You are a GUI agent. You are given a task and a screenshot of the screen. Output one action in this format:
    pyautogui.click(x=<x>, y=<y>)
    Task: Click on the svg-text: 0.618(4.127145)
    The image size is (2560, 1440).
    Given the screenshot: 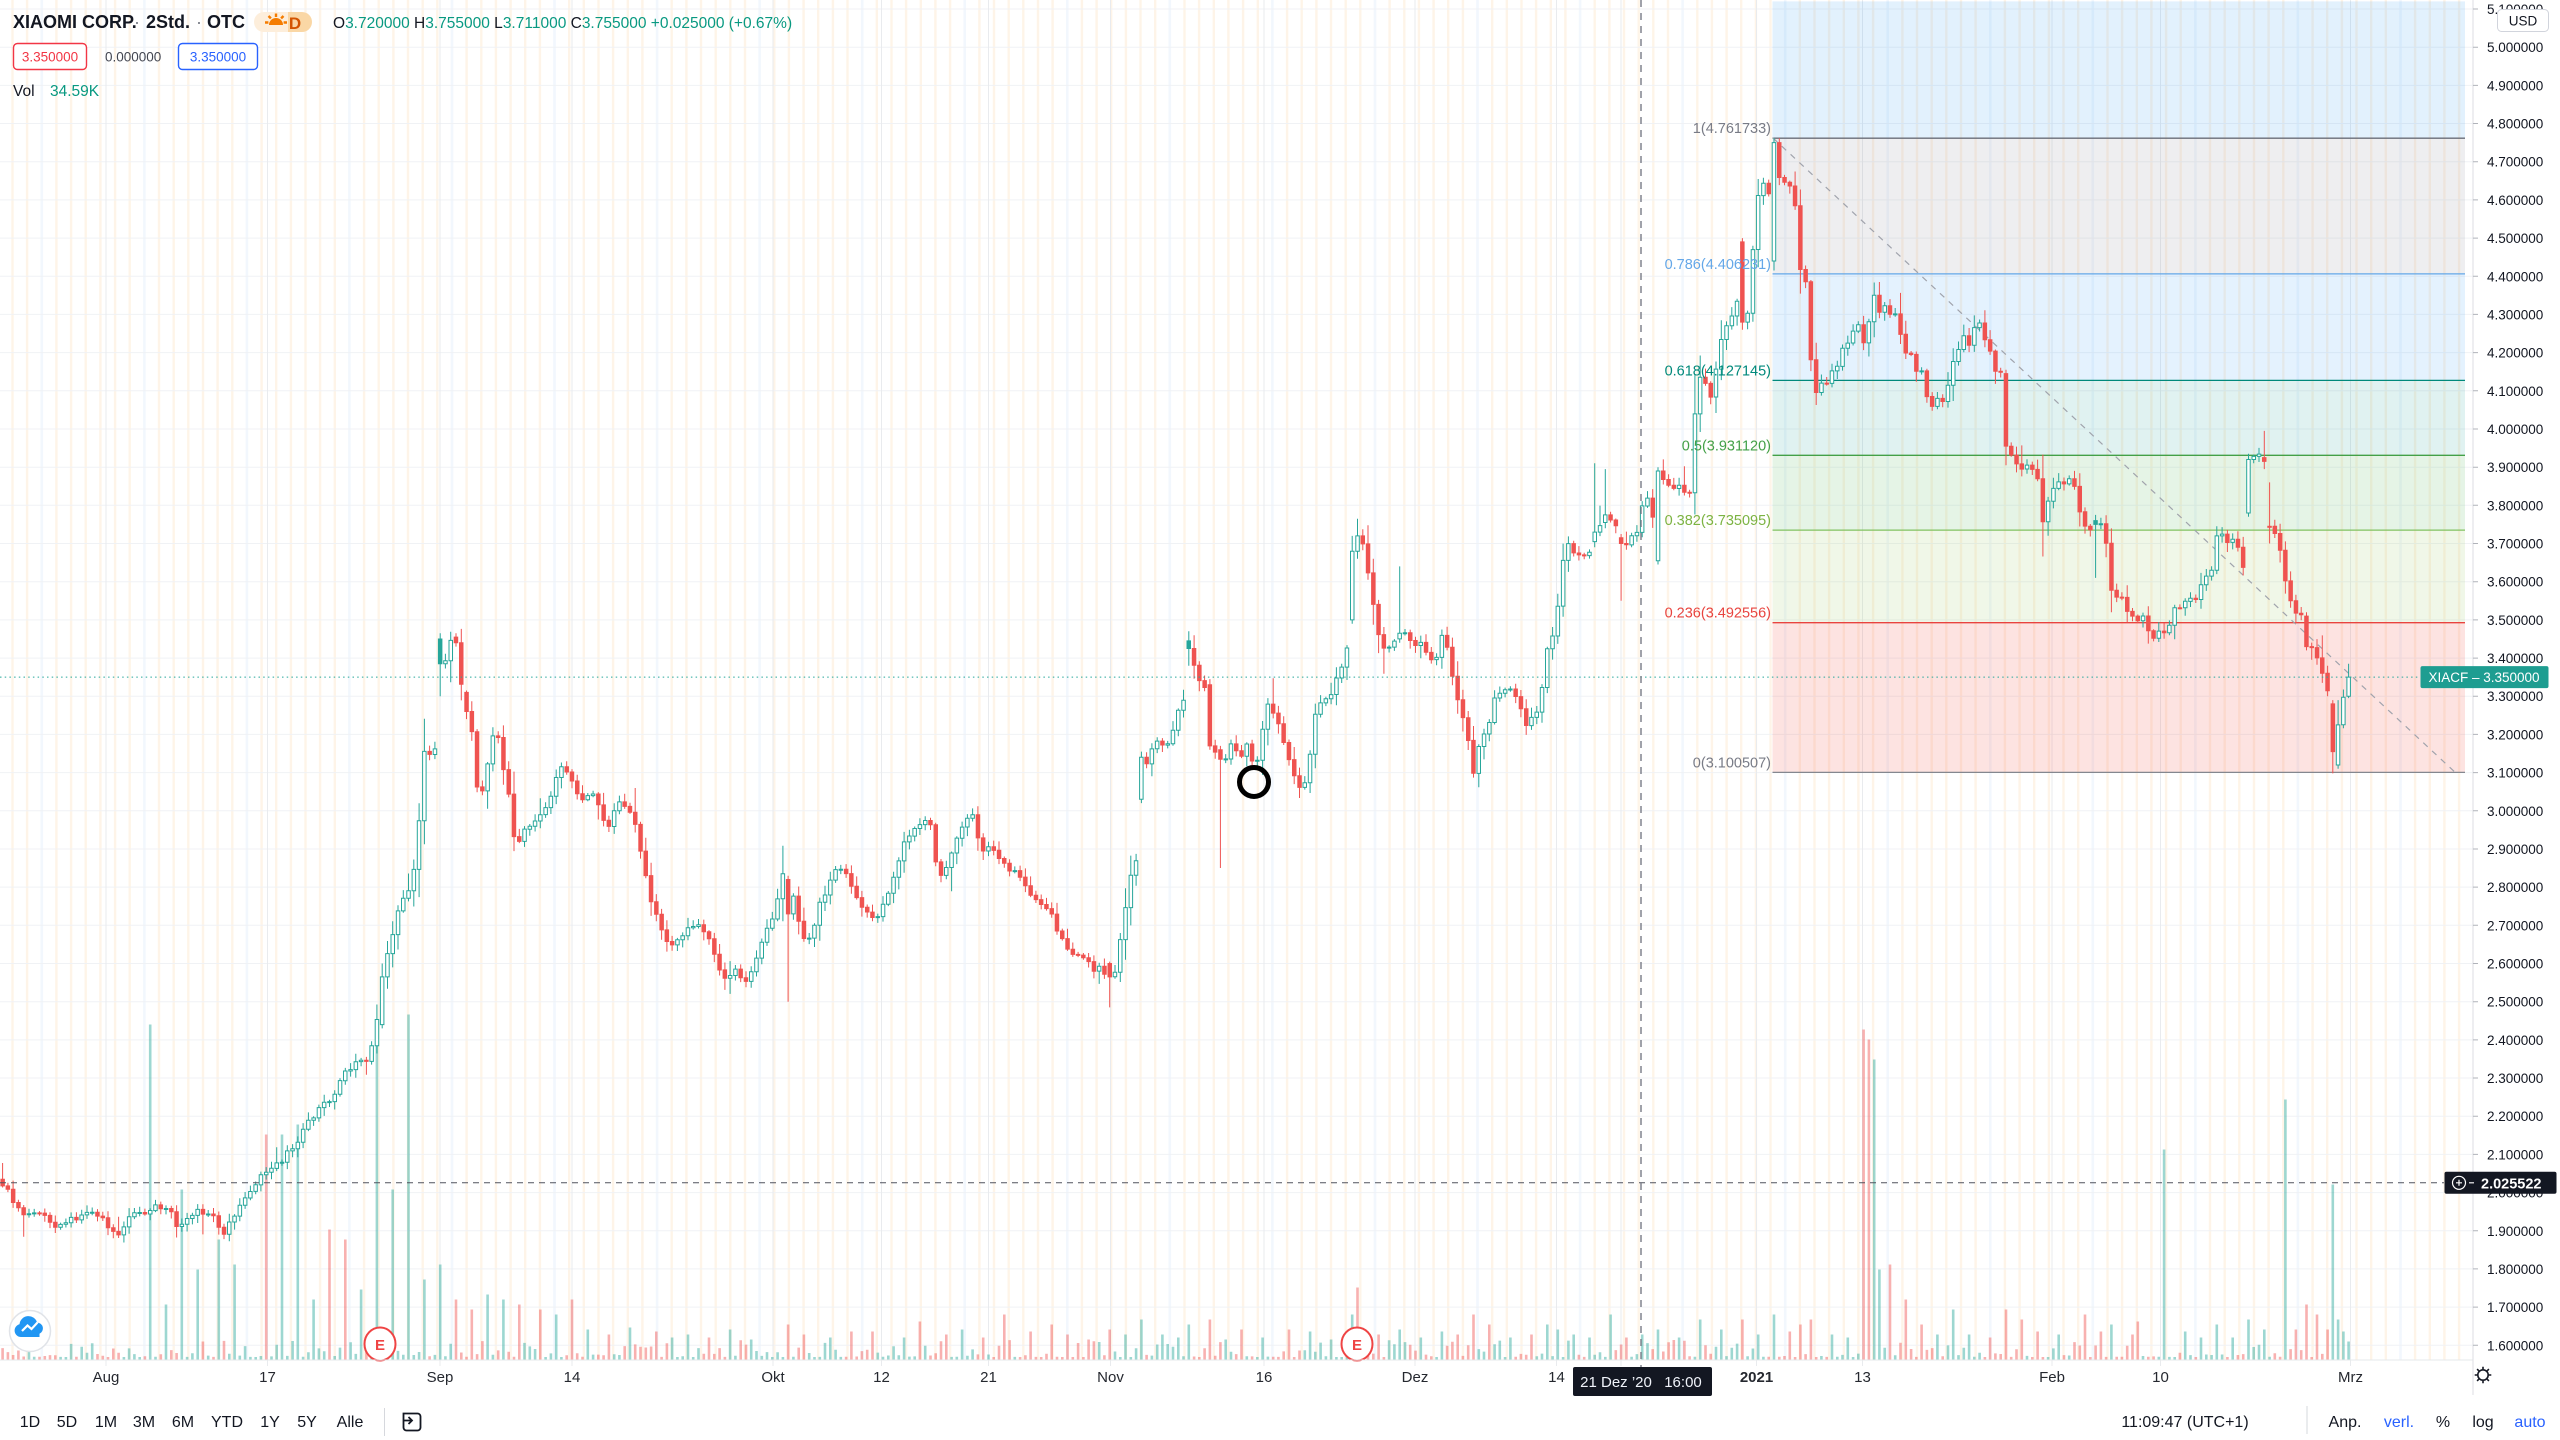 What is the action you would take?
    pyautogui.click(x=1718, y=371)
    